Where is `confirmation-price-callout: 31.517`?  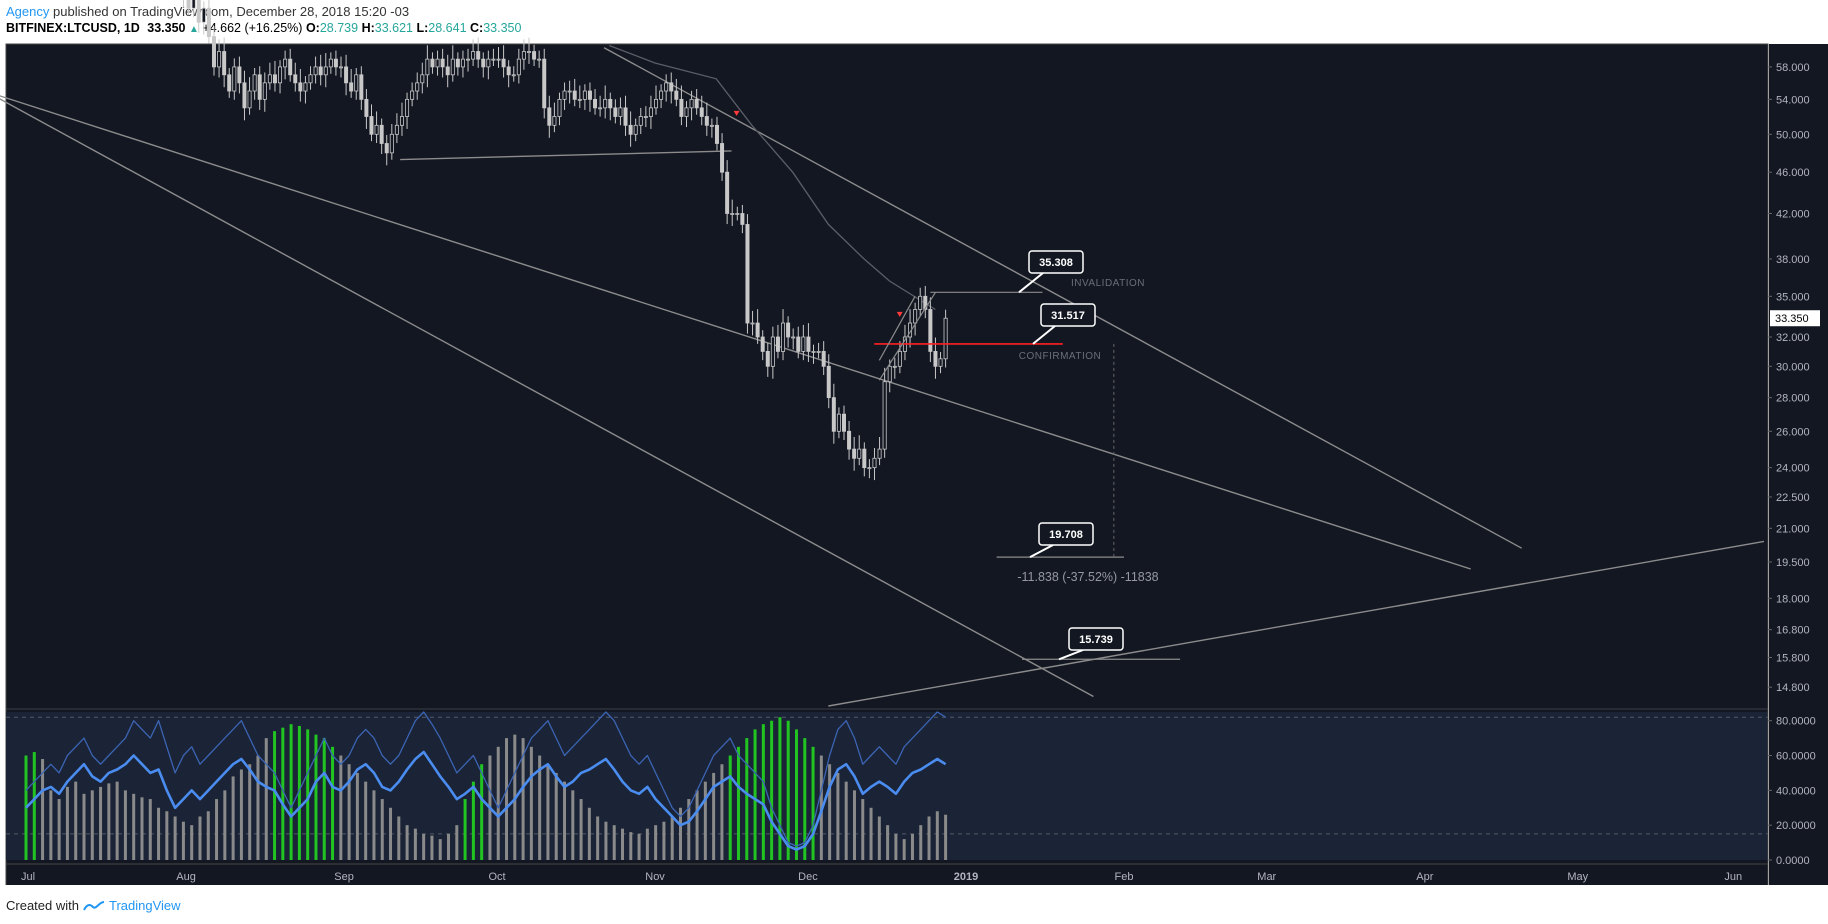 confirmation-price-callout: 31.517 is located at coordinates (1064, 324).